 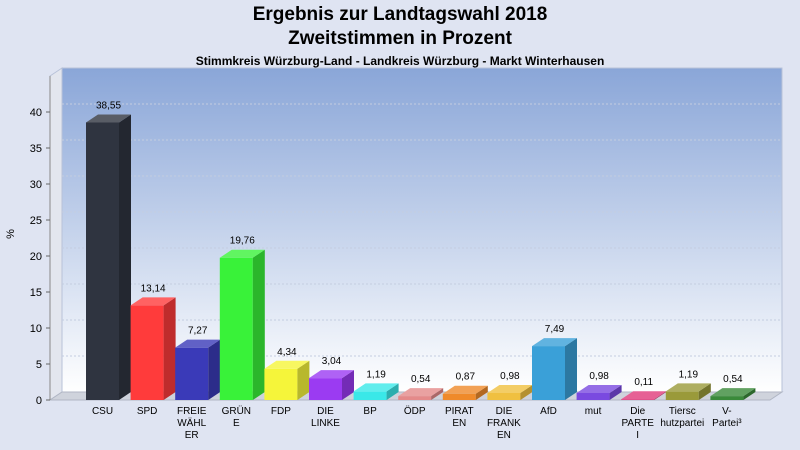 I want to click on y-tick-label: 40, so click(x=36, y=113).